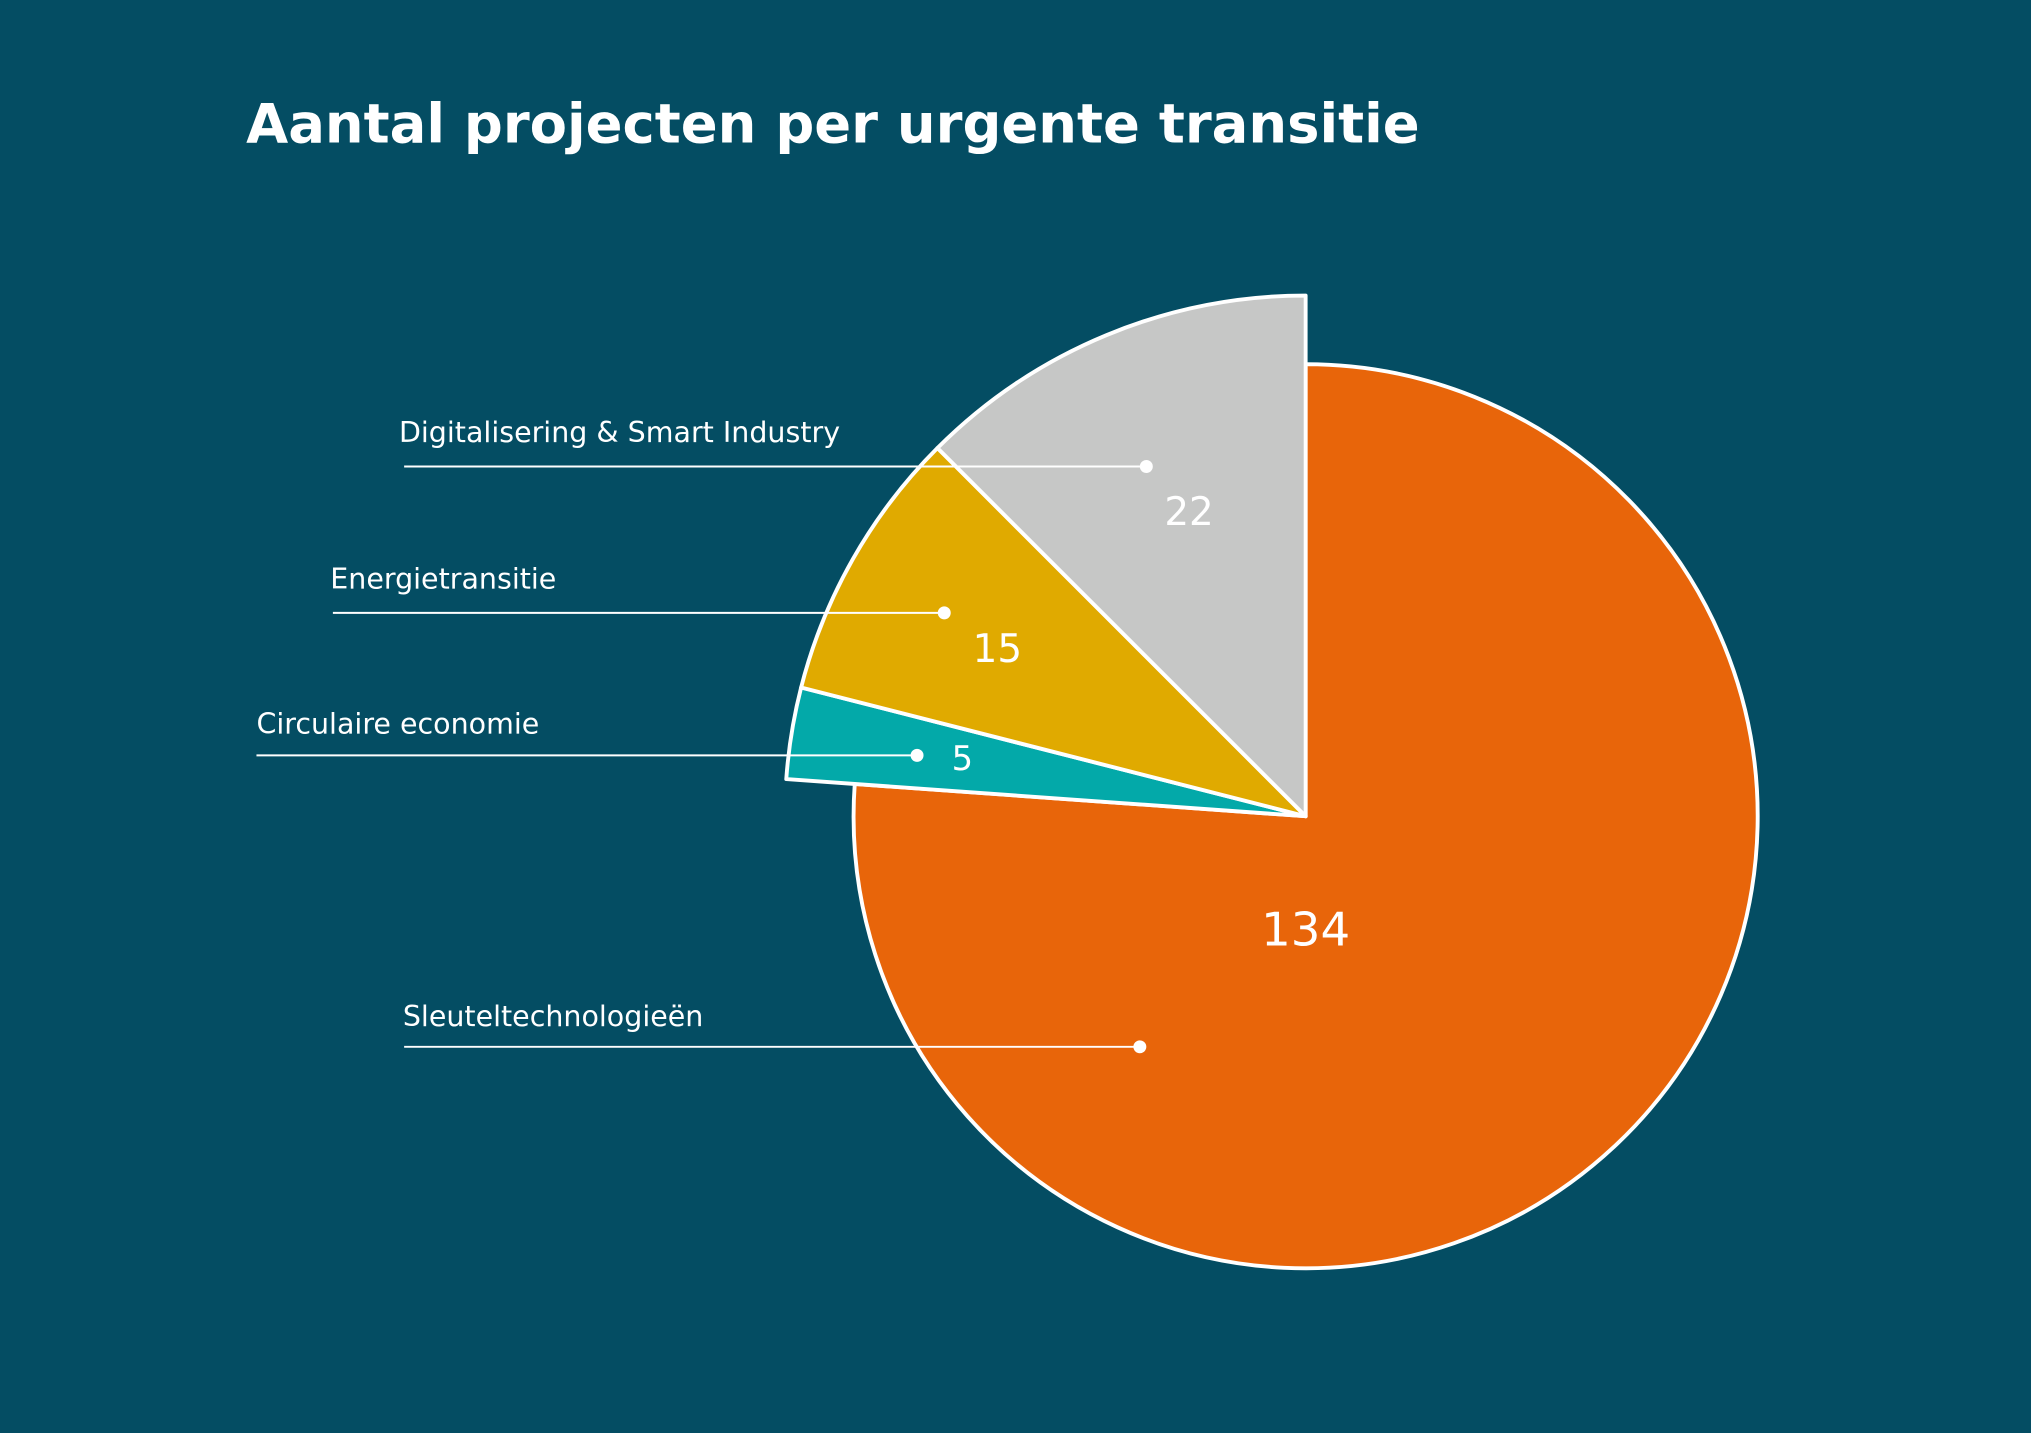  I want to click on data-label: 22, so click(1188, 512).